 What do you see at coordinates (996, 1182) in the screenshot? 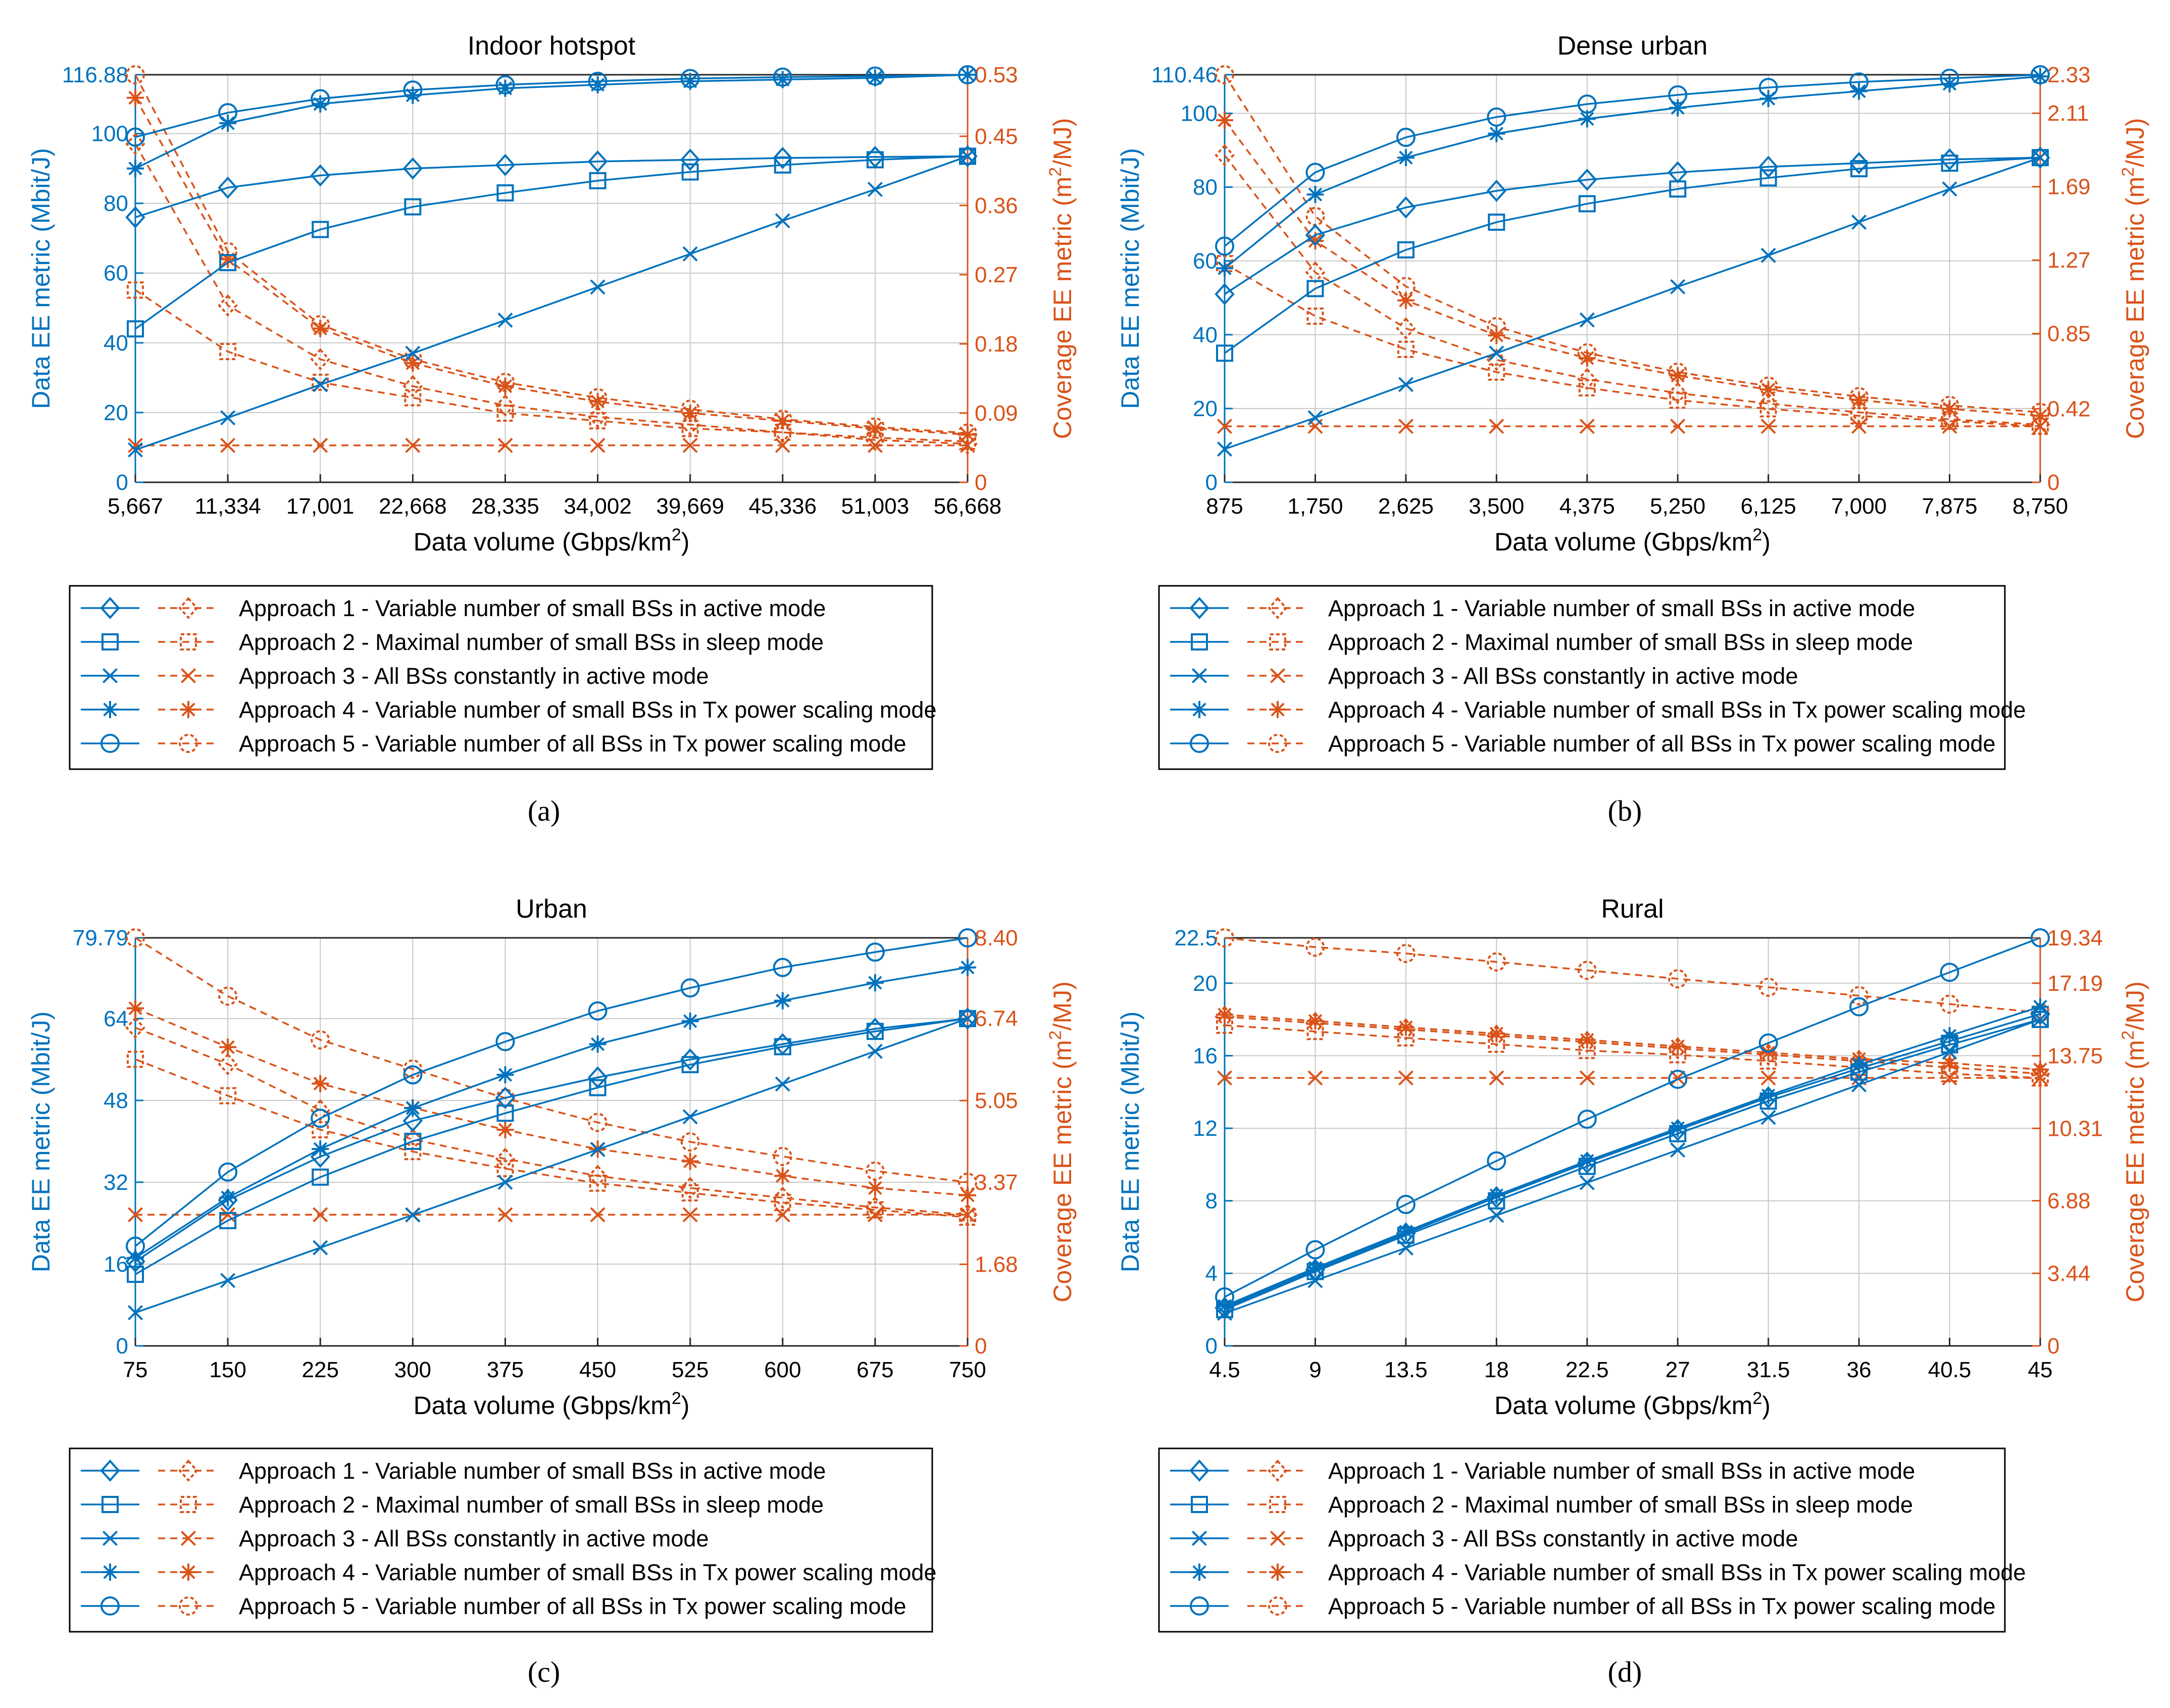
I see `y-right-tick-label: 3.37` at bounding box center [996, 1182].